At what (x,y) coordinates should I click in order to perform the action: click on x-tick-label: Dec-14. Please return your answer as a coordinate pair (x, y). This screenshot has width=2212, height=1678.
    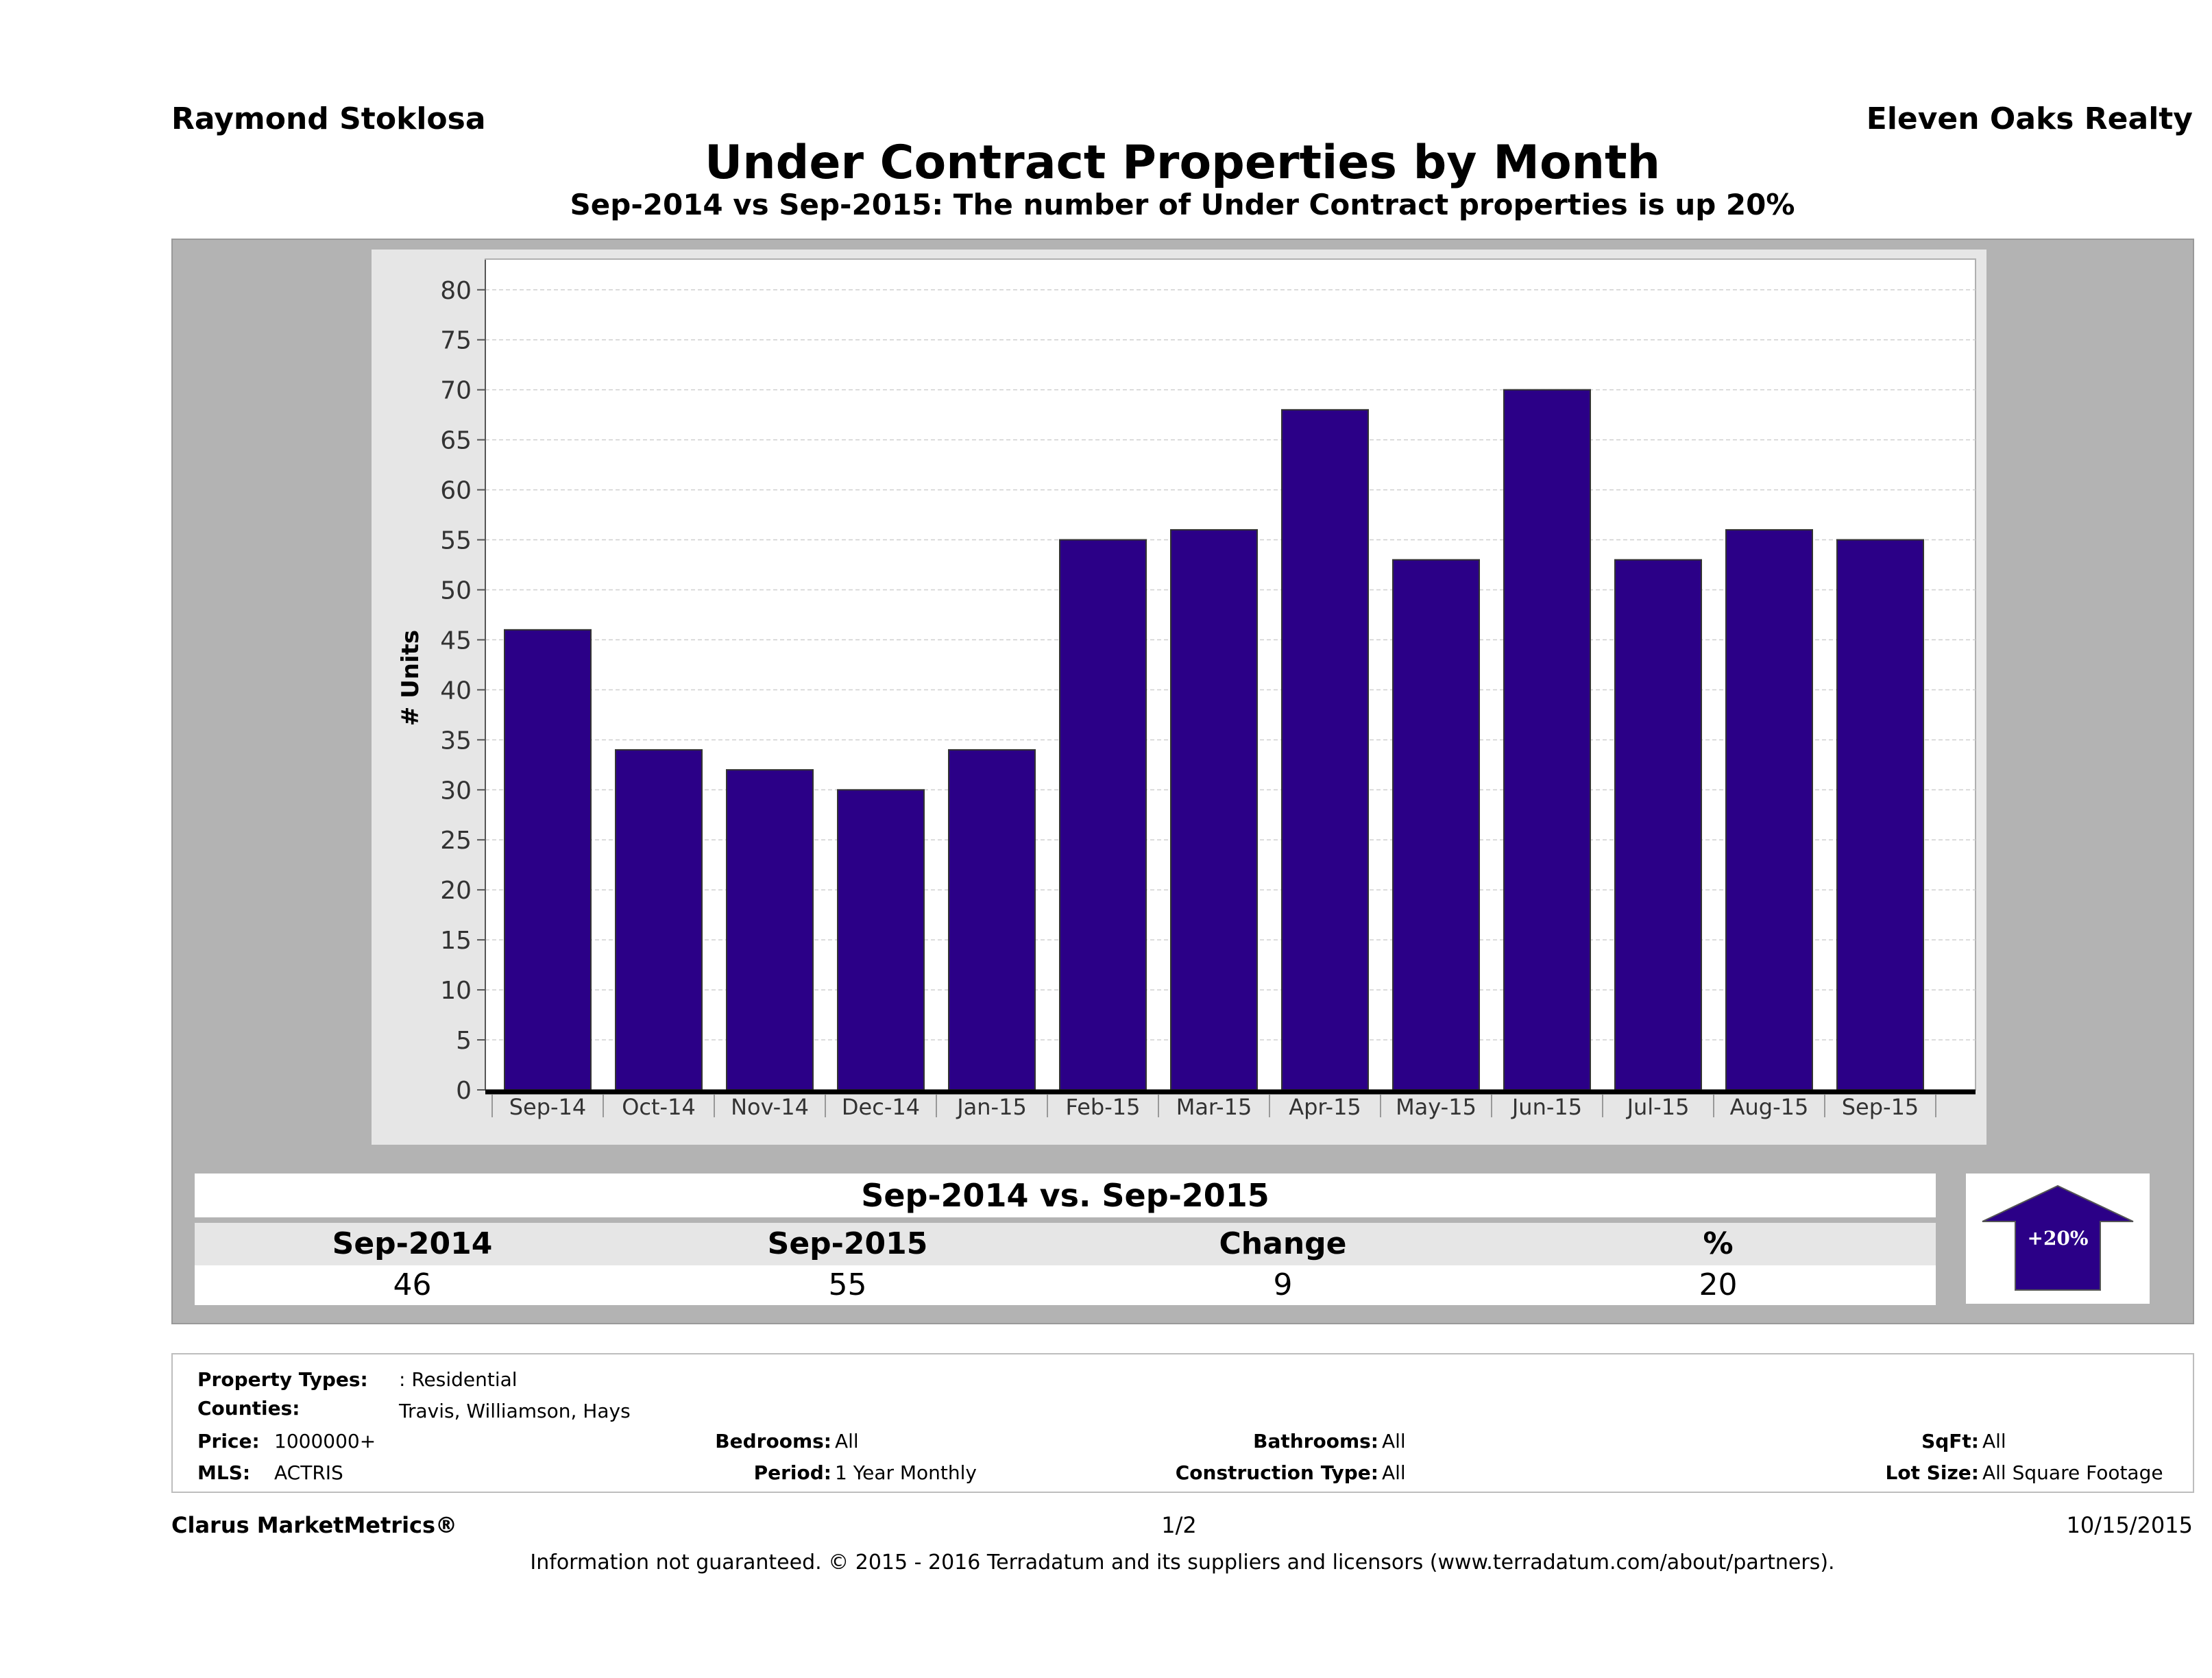
    Looking at the image, I should click on (881, 1107).